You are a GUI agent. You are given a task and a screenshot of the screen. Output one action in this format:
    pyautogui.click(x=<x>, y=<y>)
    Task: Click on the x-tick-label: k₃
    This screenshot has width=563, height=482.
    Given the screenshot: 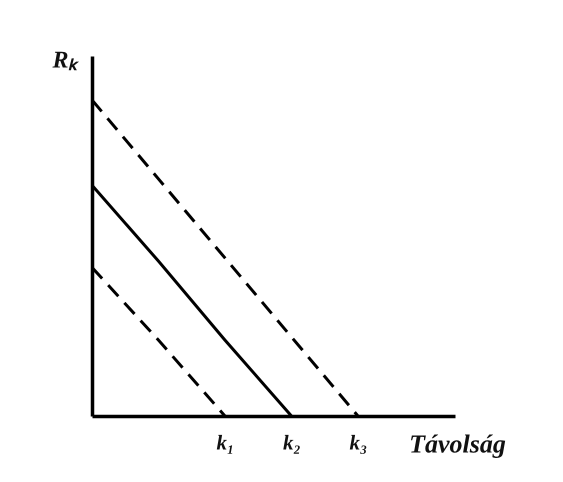 What is the action you would take?
    pyautogui.click(x=359, y=442)
    